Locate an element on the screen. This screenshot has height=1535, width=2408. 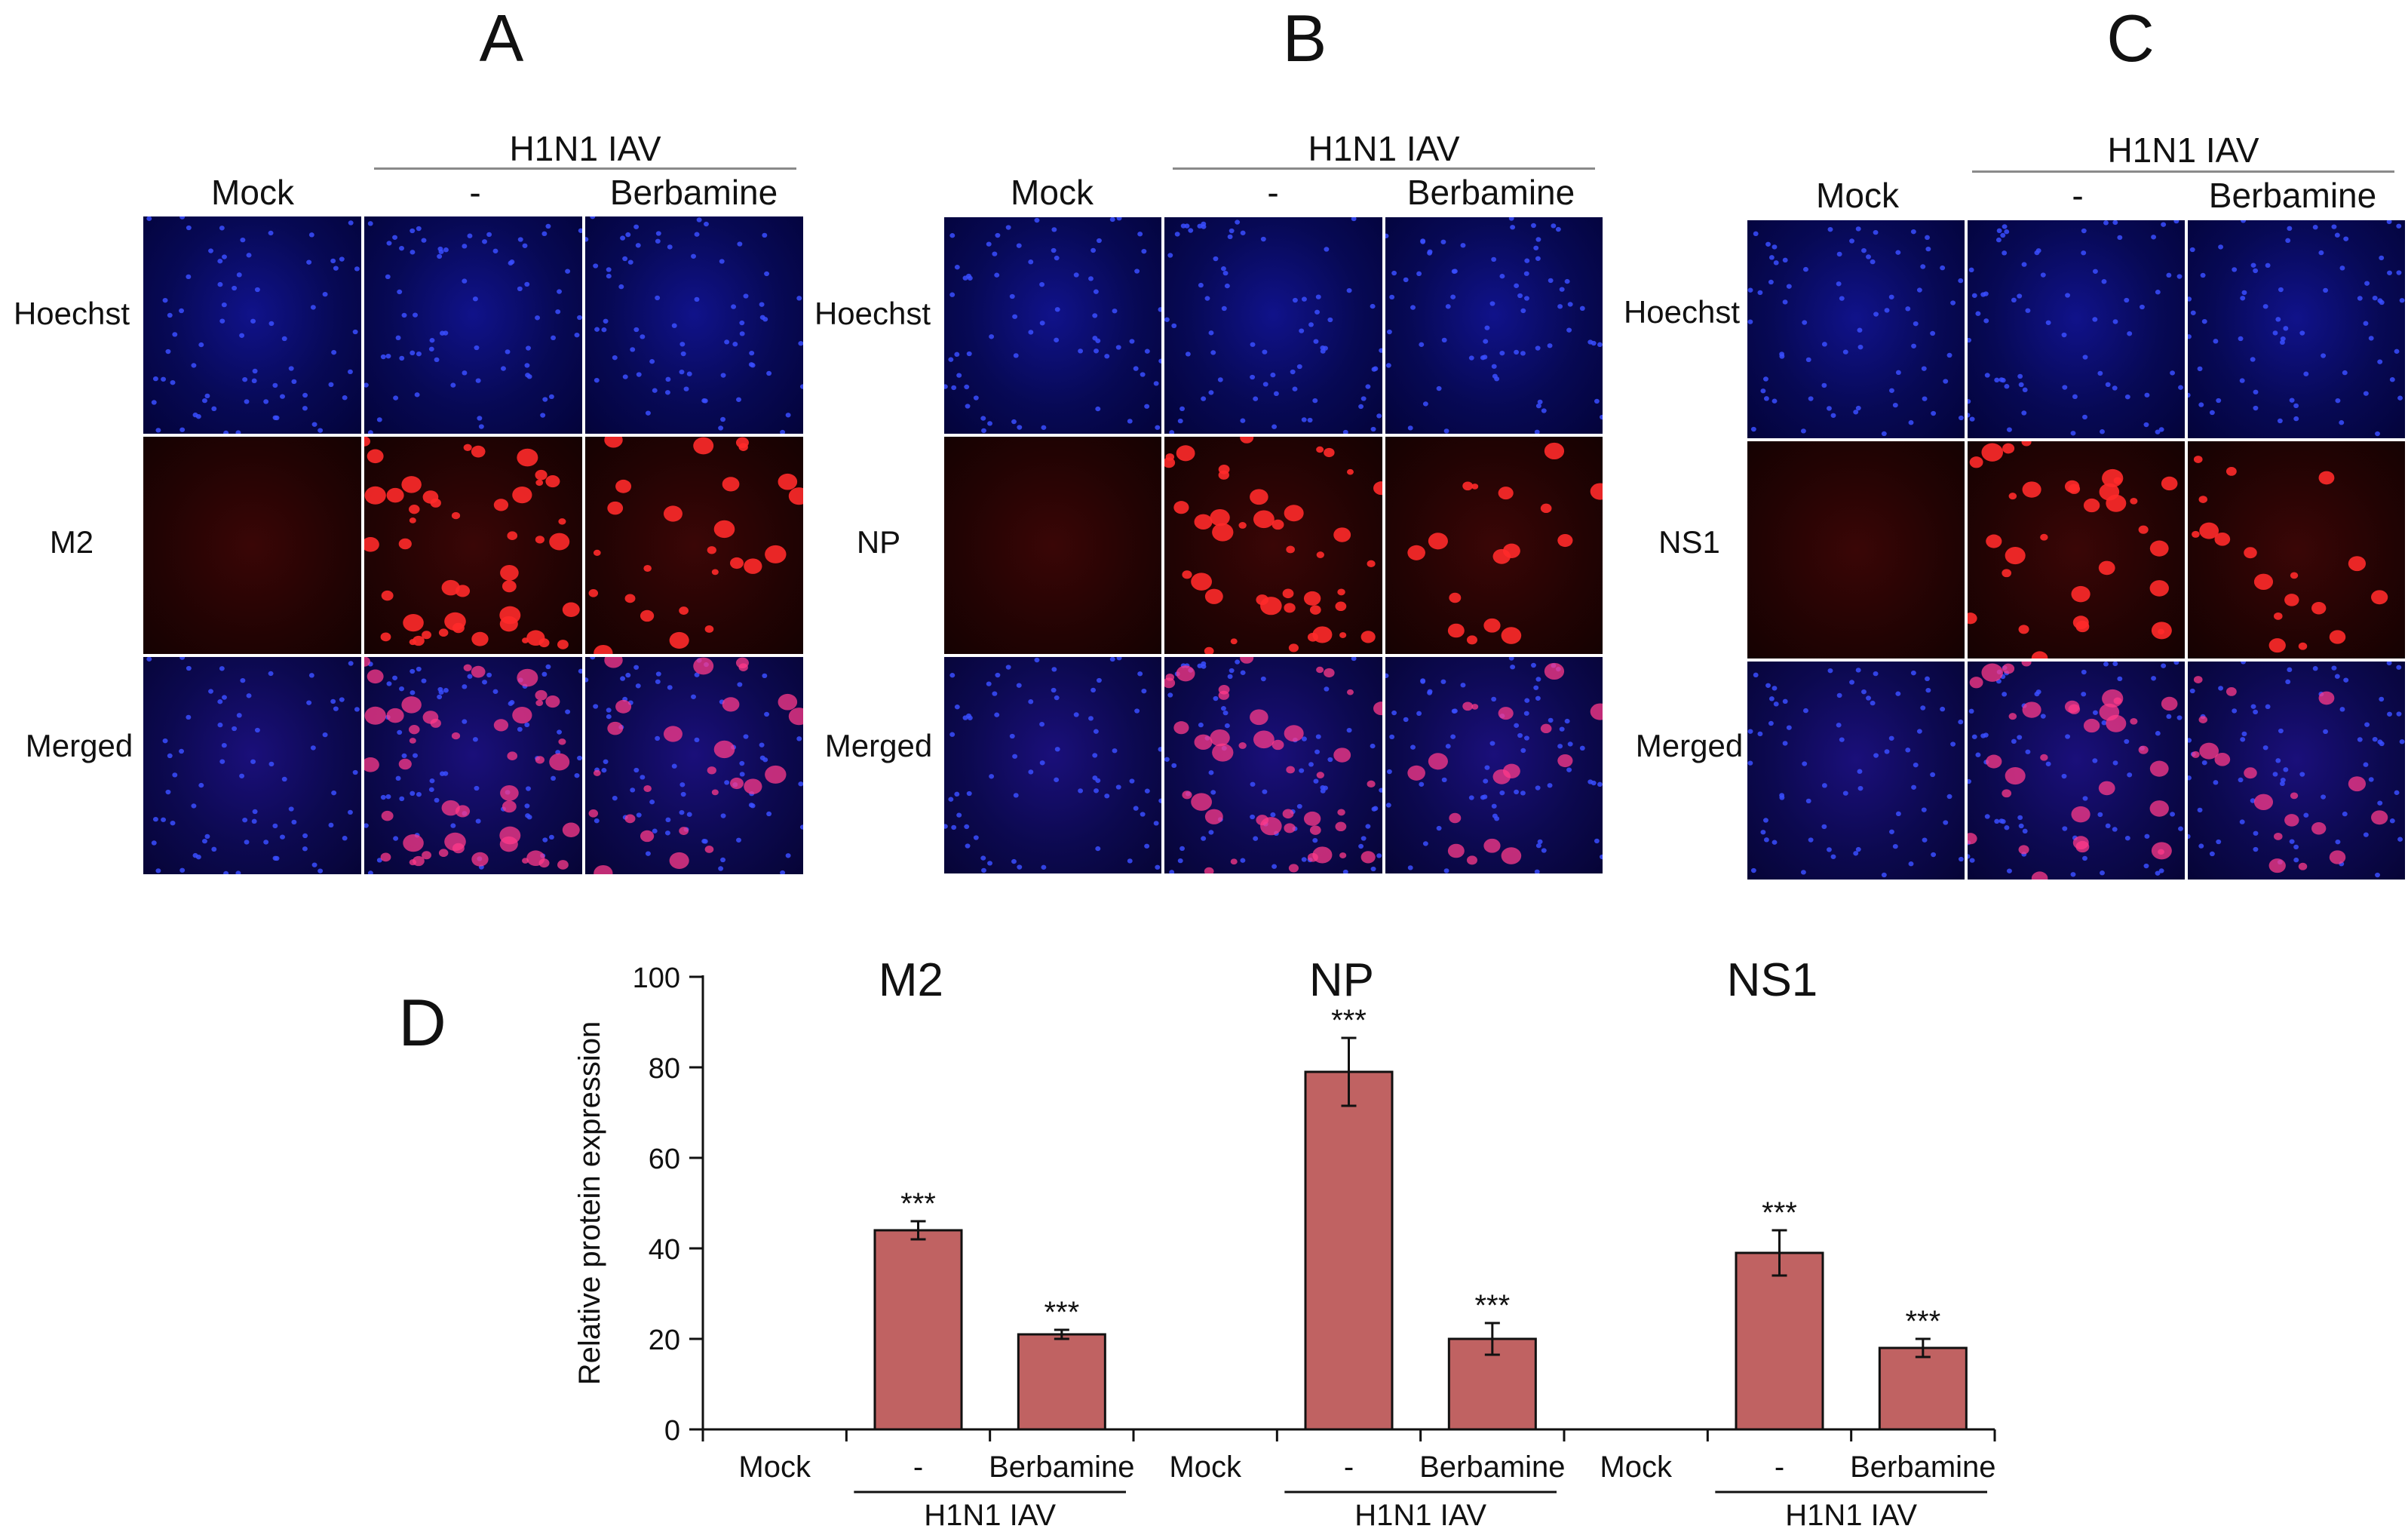
row-label-c-hoechst: Hoechst is located at coordinates (1682, 312).